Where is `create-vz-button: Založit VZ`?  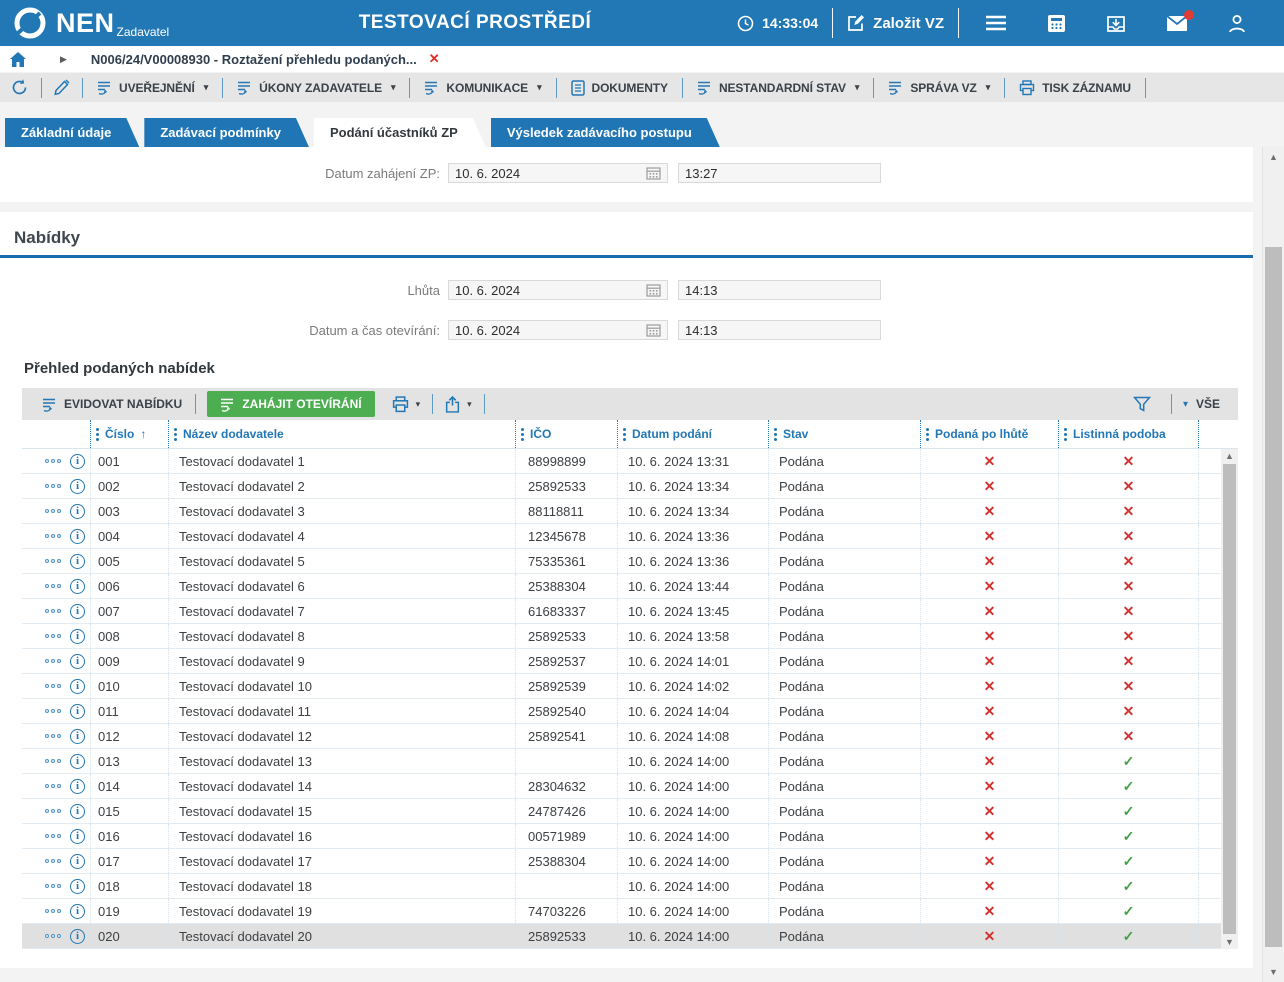
create-vz-button: Založit VZ is located at coordinates (895, 23).